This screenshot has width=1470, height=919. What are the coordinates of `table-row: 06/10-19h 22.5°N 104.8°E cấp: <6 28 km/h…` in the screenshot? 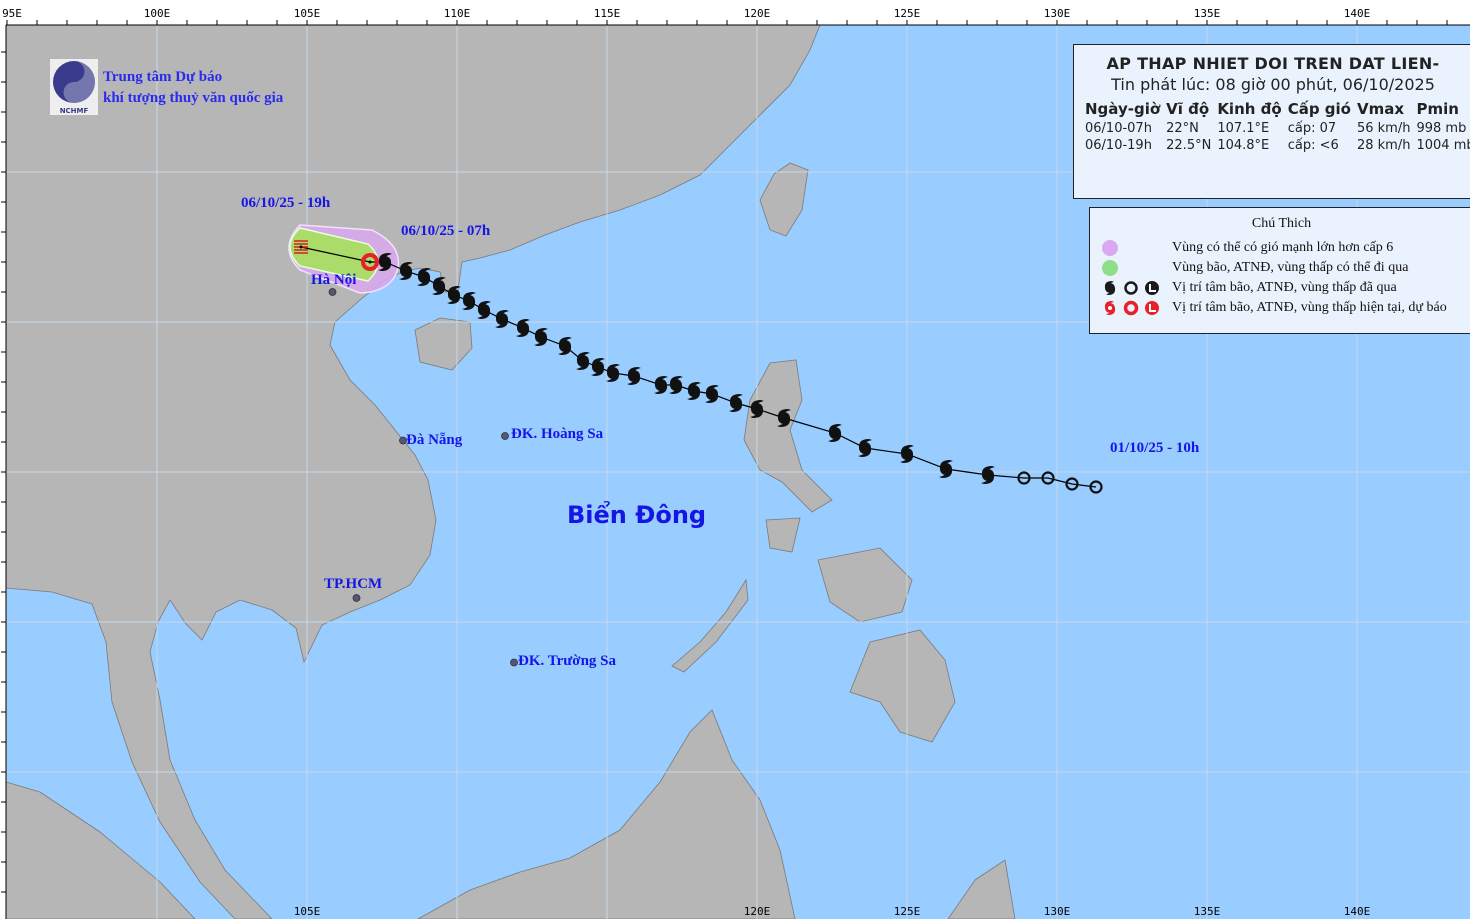 It's located at (1277, 146).